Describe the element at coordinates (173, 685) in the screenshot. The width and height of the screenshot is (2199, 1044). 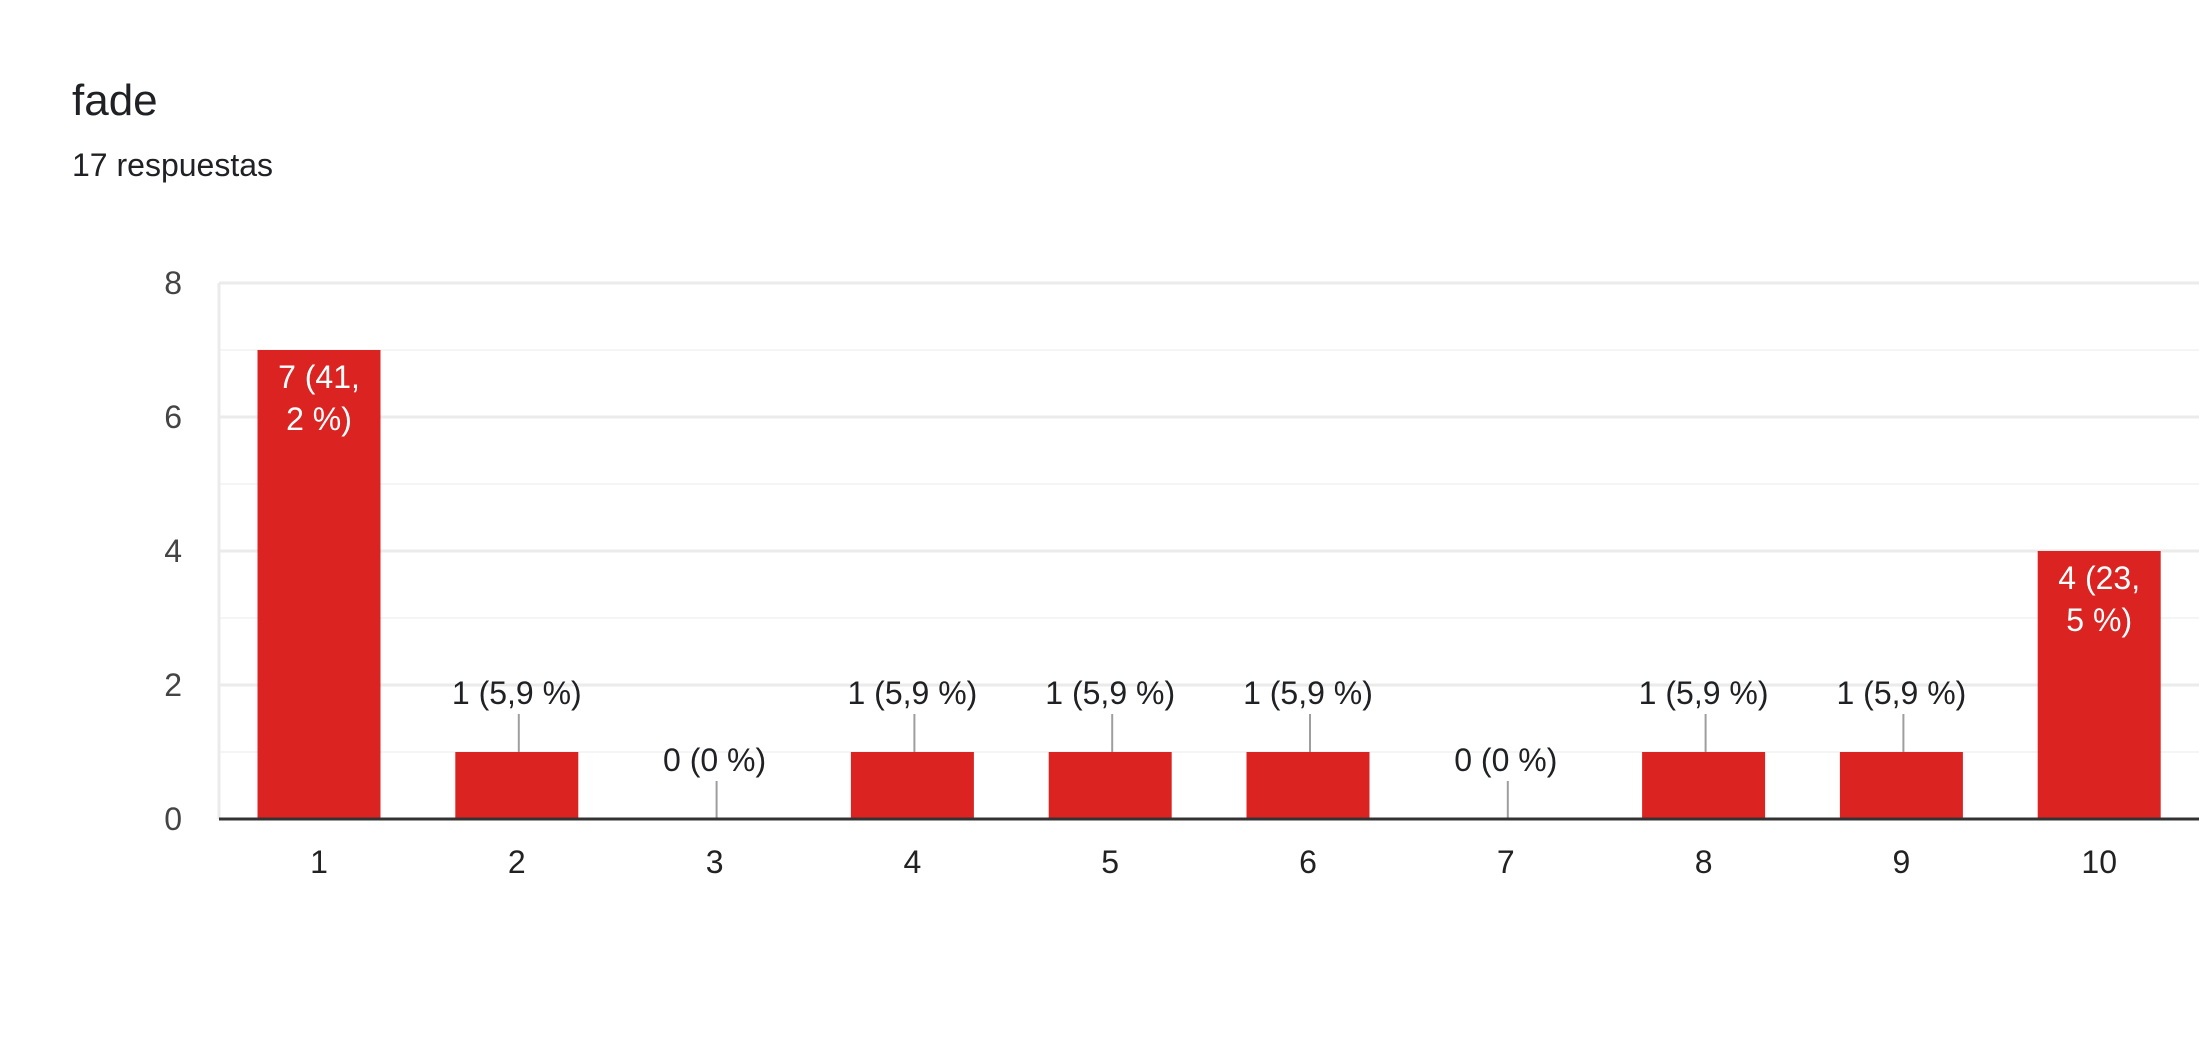
I see `y-tick-label: 2` at that location.